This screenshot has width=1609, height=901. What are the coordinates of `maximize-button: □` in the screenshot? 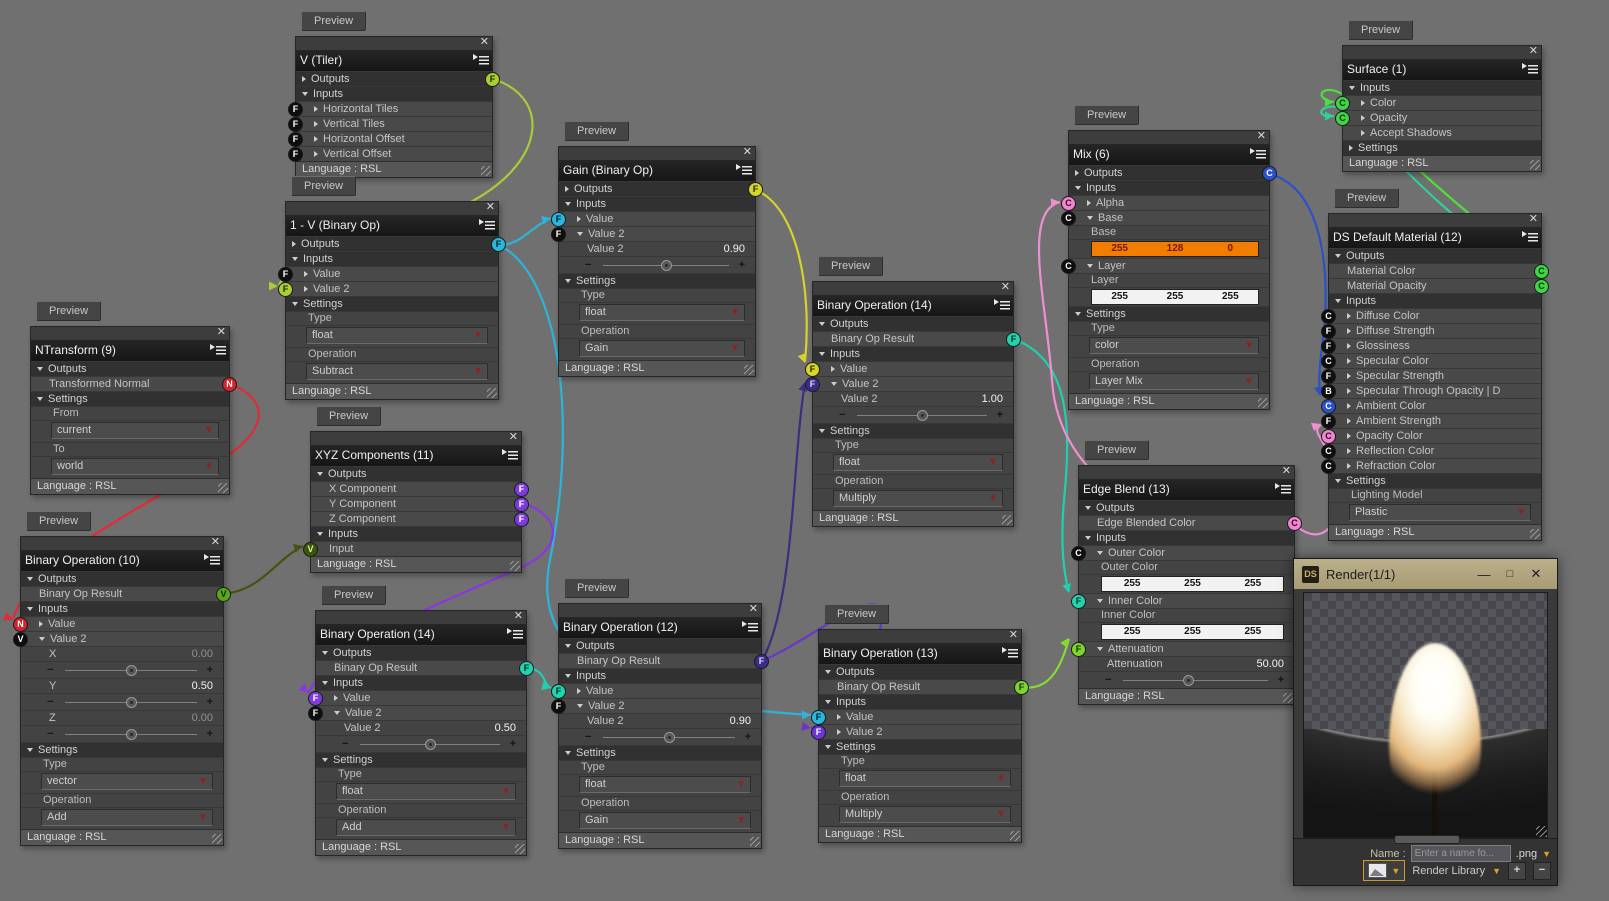 It's located at (1510, 574).